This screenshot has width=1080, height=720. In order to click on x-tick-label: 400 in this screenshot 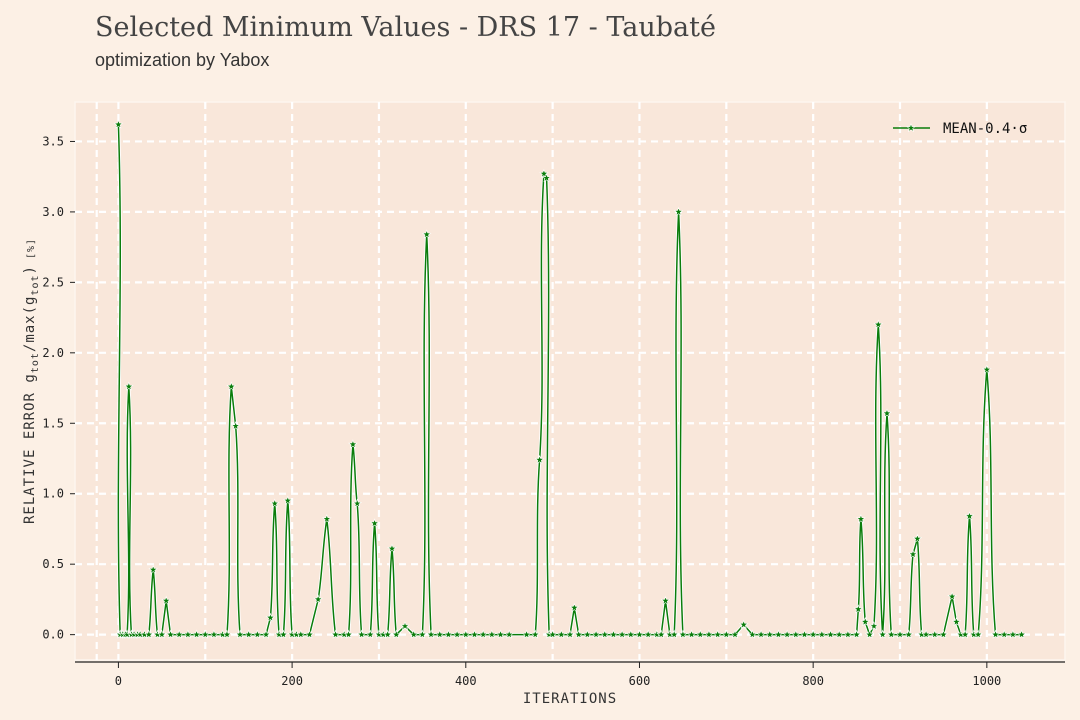, I will do `click(466, 681)`.